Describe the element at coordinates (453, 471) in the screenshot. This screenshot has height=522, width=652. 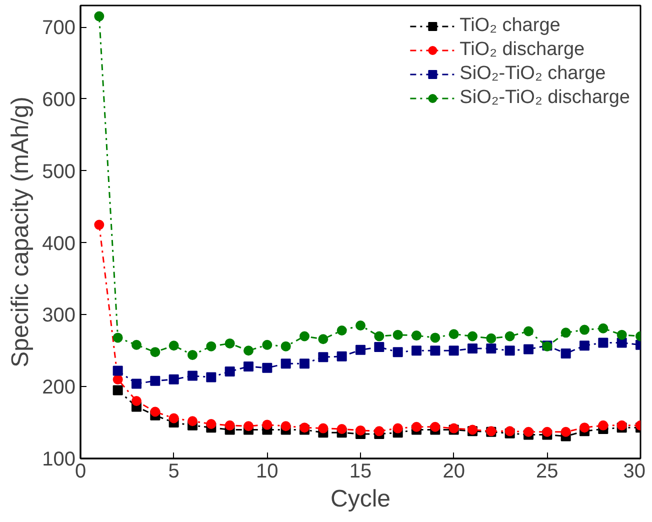
I see `x-tick-label: 20` at that location.